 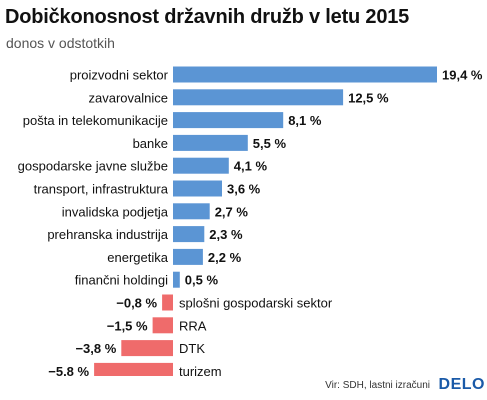 I want to click on chart-subtitle: donos v odstotkih, so click(x=60, y=43).